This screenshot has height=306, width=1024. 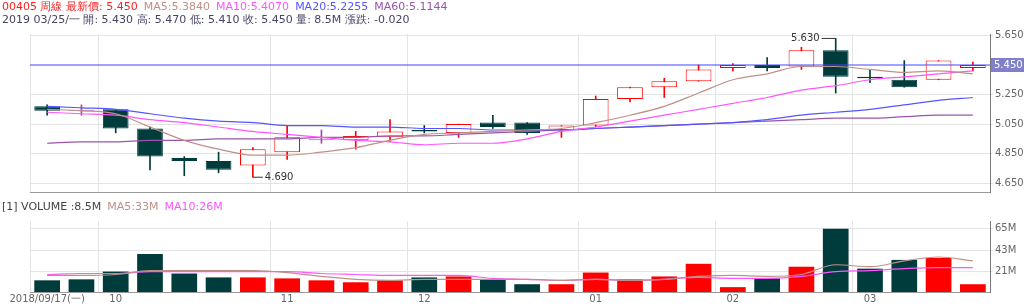 What do you see at coordinates (596, 298) in the screenshot?
I see `x-tick-label: 01` at bounding box center [596, 298].